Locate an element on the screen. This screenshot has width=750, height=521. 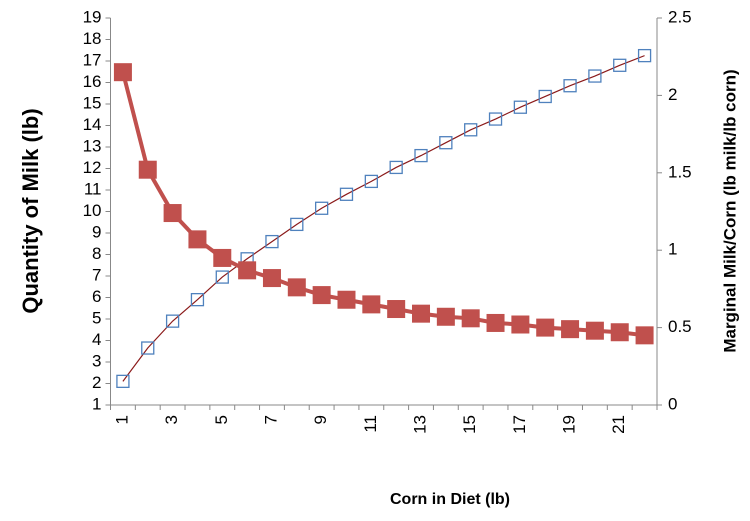
y2-tick-label: 2.5 is located at coordinates (680, 16).